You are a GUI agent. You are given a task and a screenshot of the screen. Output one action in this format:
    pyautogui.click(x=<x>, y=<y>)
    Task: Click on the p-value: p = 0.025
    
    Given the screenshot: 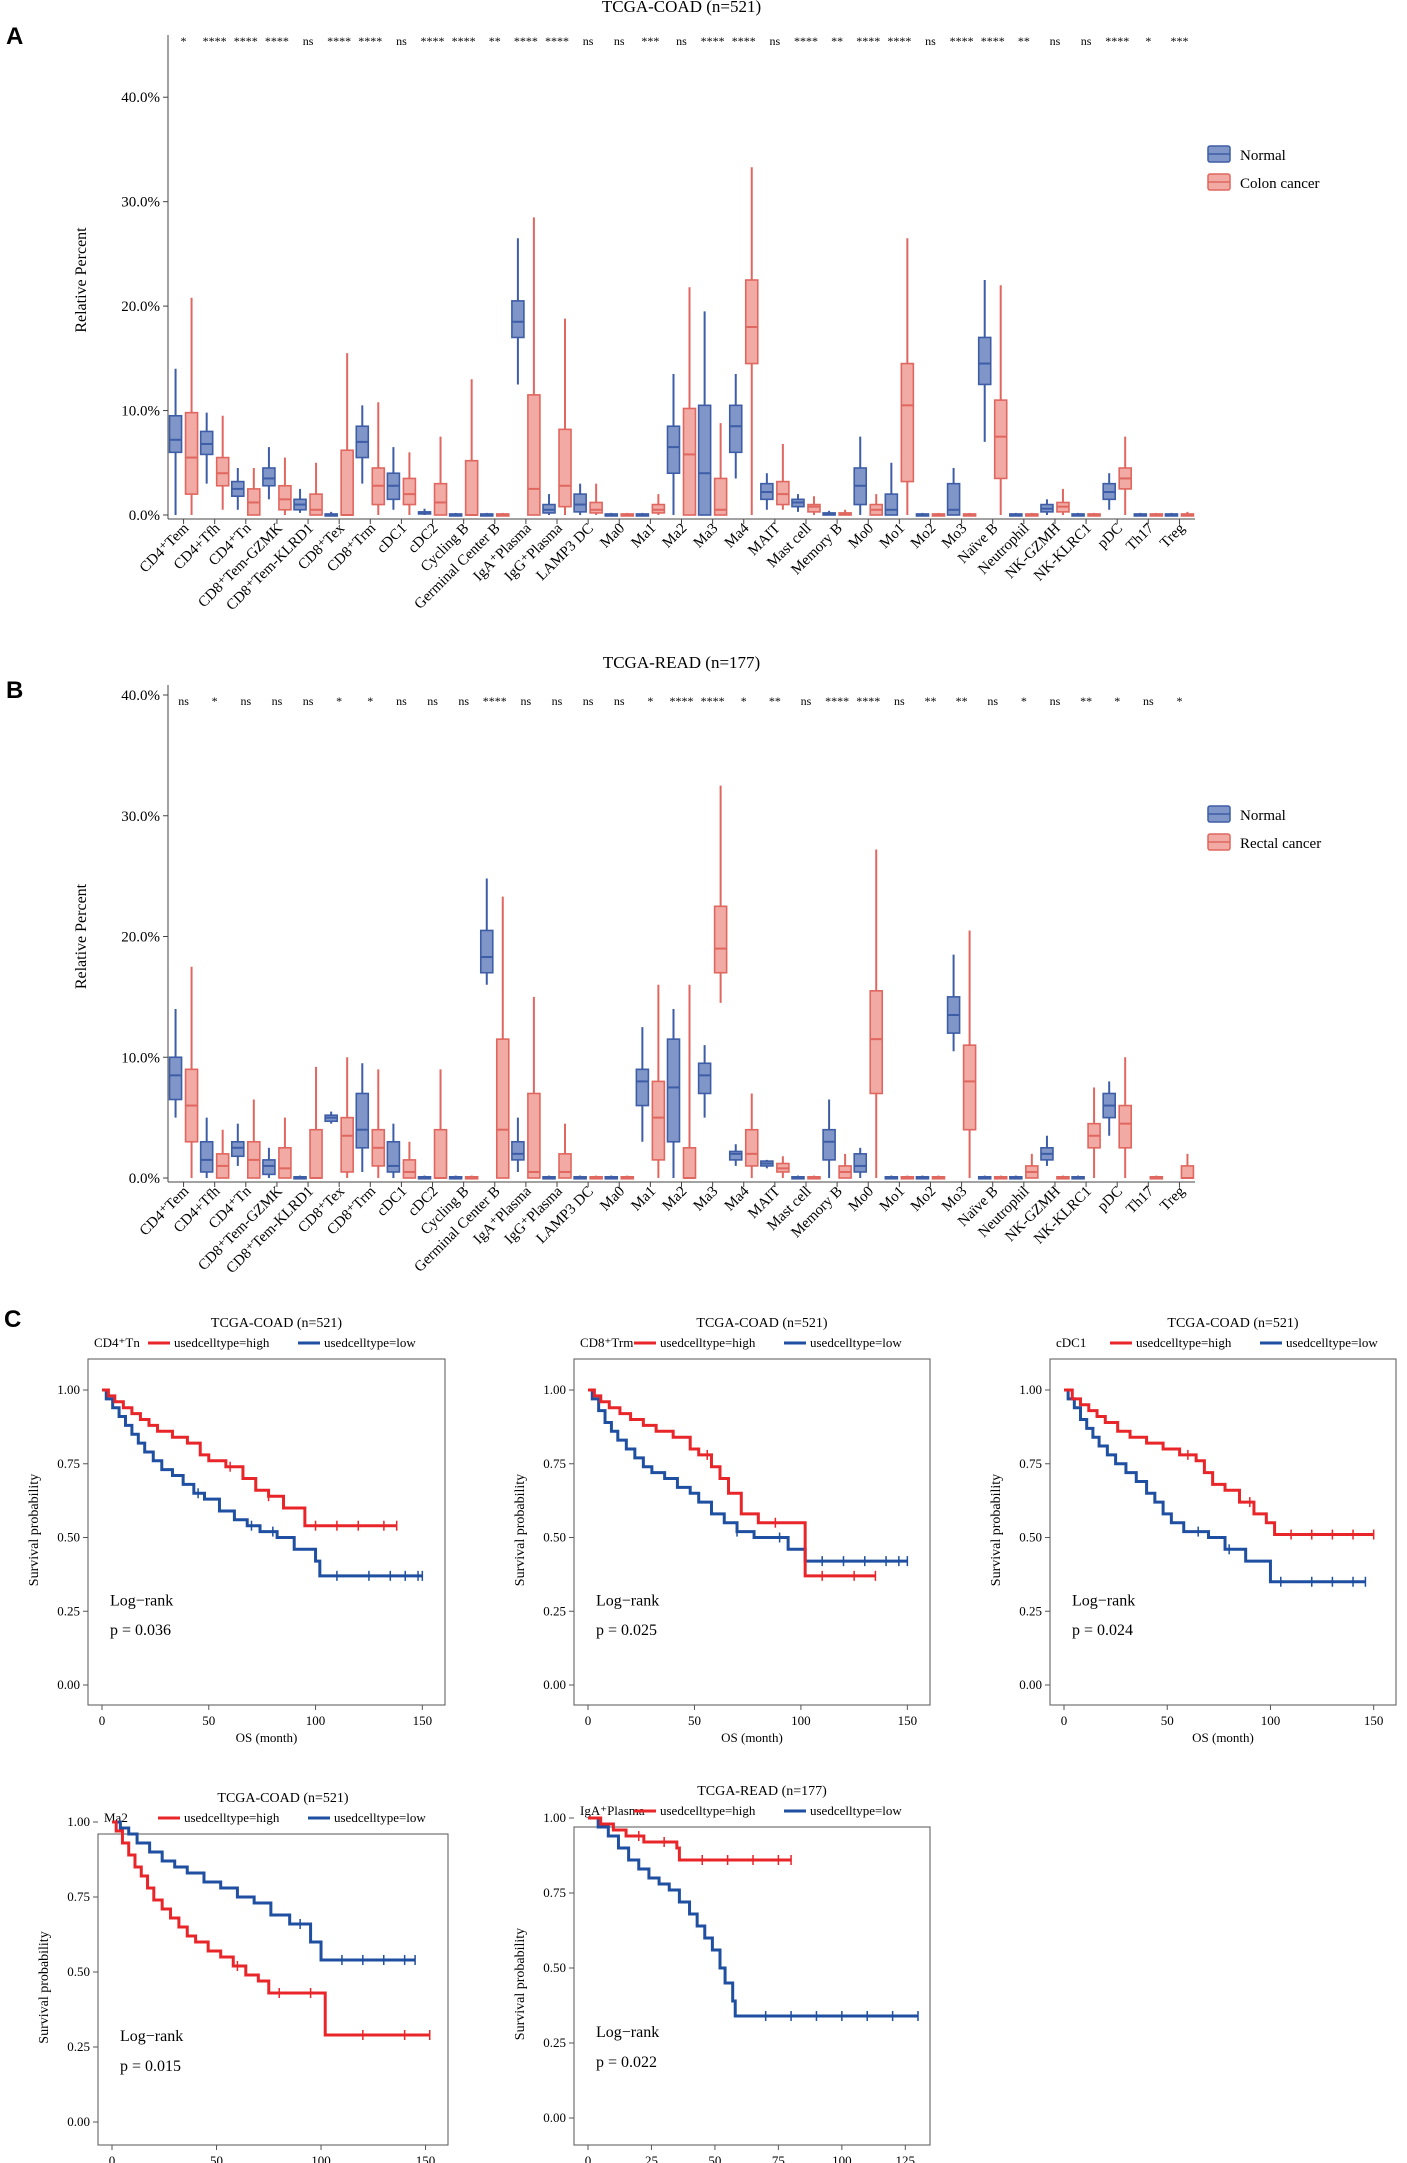 What is the action you would take?
    pyautogui.click(x=626, y=1630)
    